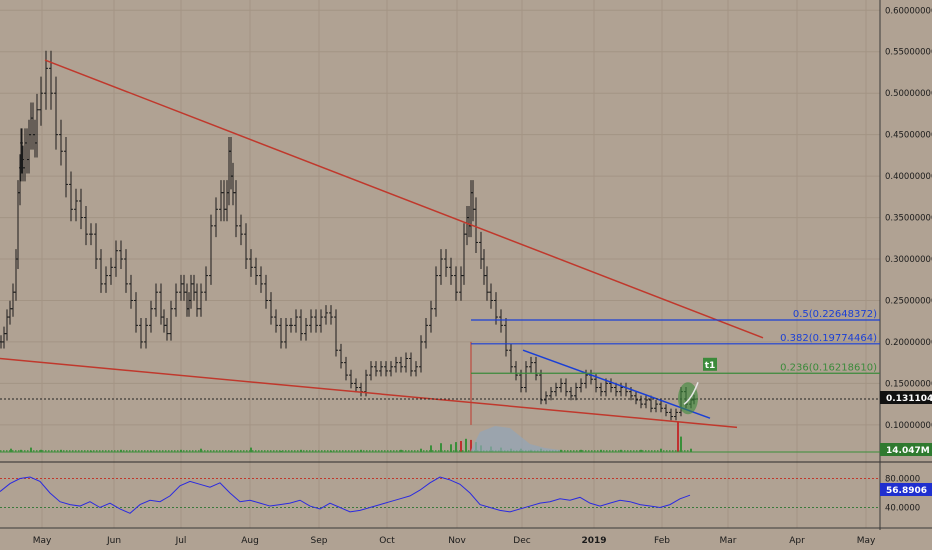 This screenshot has width=932, height=550. Describe the element at coordinates (728, 541) in the screenshot. I see `time-tick-label: Mar` at that location.